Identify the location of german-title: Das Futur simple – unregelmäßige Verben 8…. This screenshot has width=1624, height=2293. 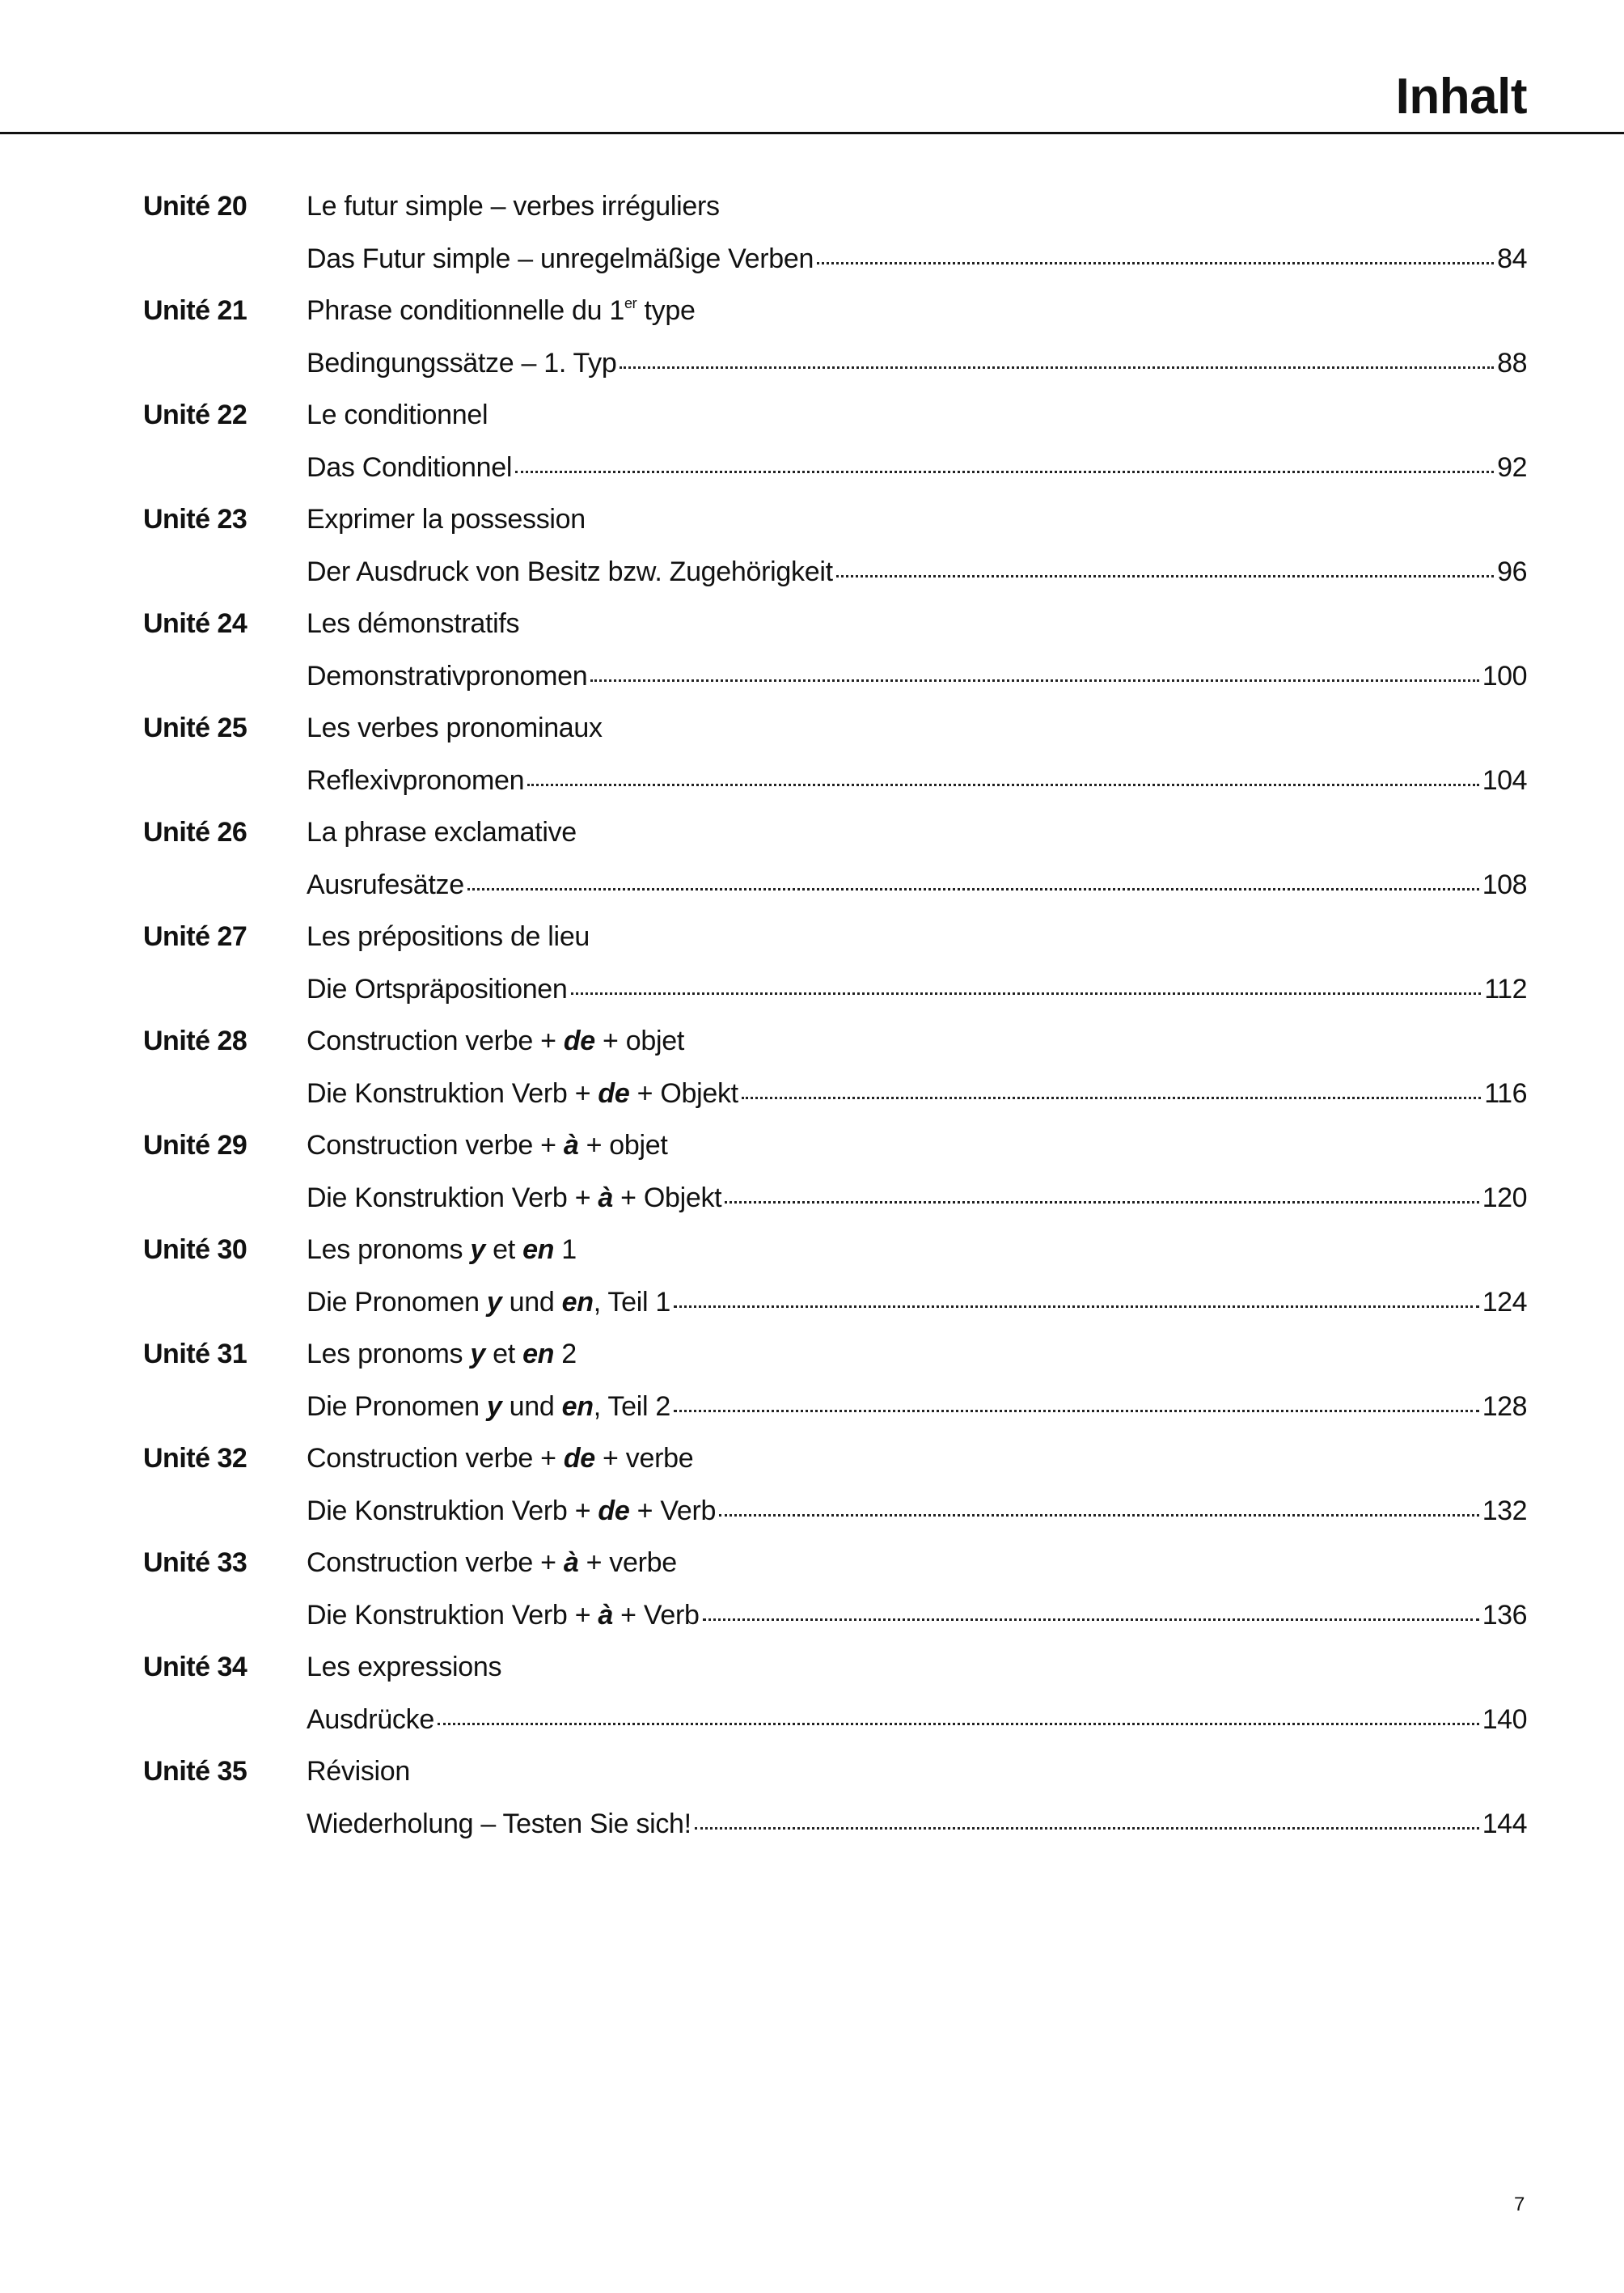
(917, 260).